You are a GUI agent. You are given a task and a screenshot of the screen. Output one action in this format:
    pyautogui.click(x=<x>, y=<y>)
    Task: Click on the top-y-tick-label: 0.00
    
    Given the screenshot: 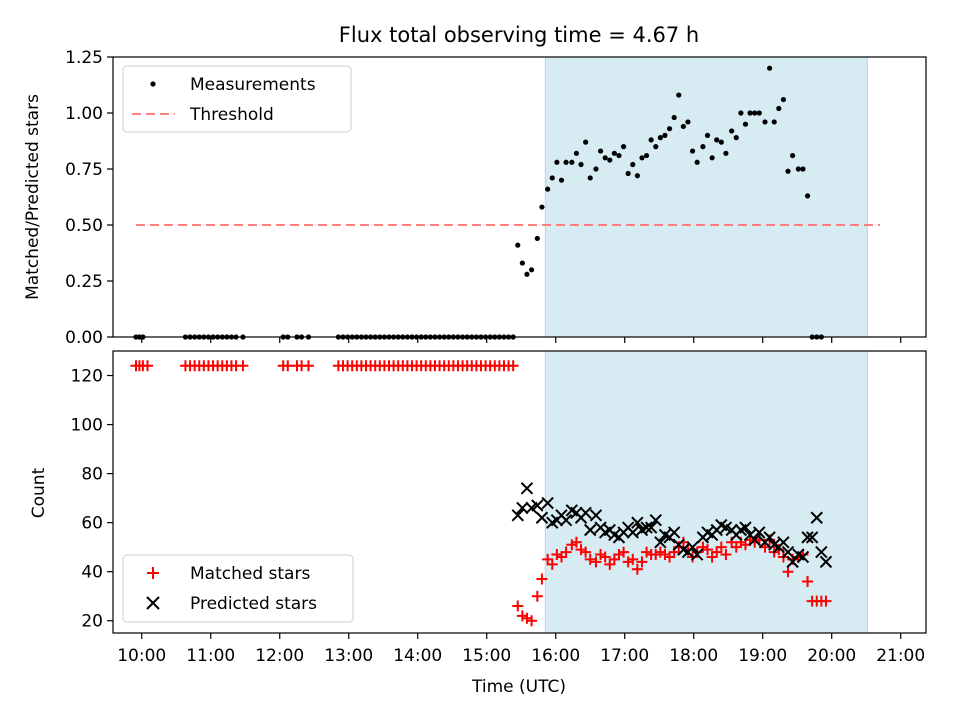 What is the action you would take?
    pyautogui.click(x=84, y=338)
    